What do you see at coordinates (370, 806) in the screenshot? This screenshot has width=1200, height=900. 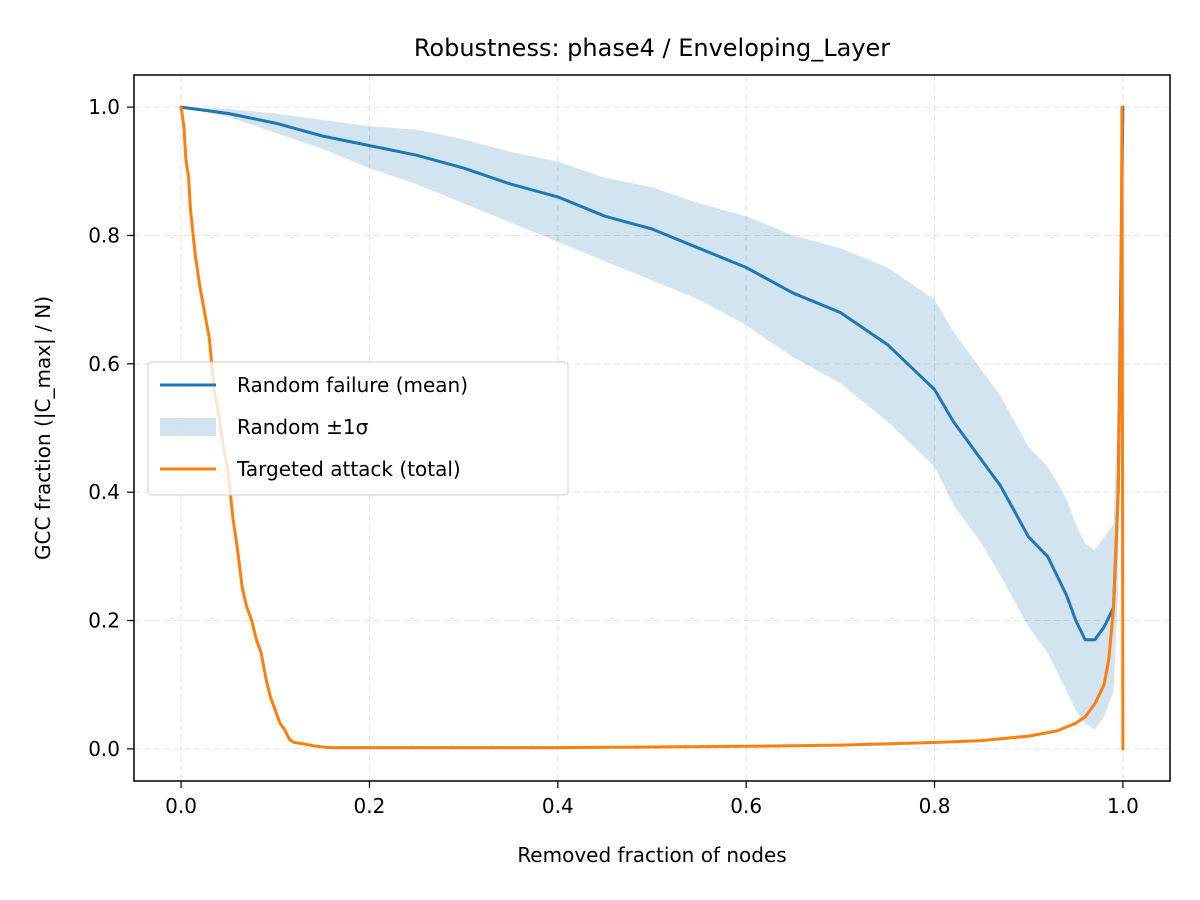 I see `x-tick-label: 0.2` at bounding box center [370, 806].